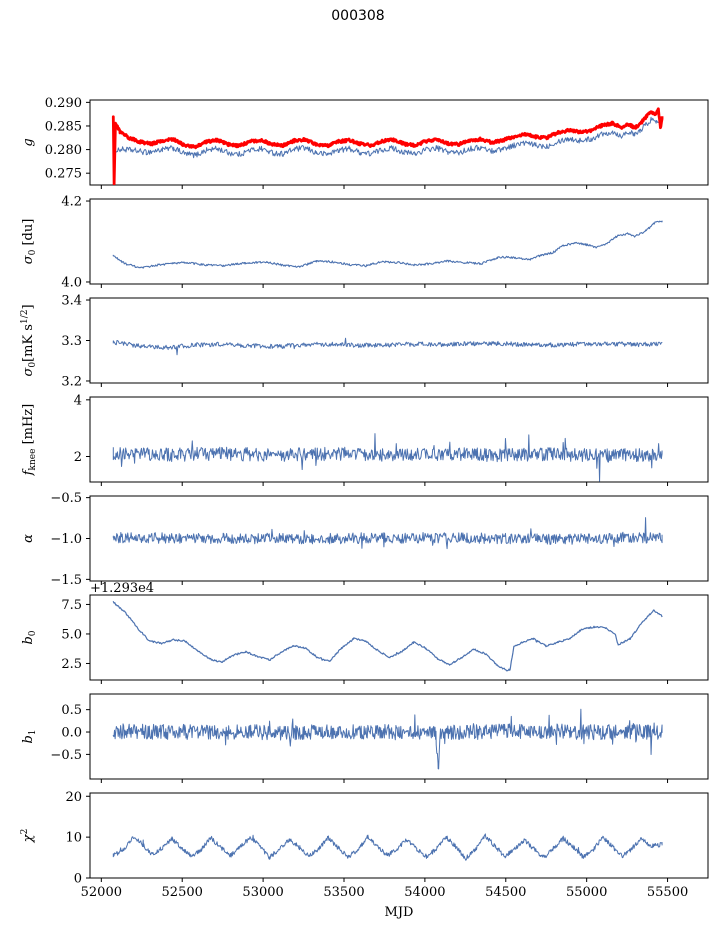 This screenshot has height=936, width=716. What do you see at coordinates (28, 142) in the screenshot?
I see `y-axis-label-g: g` at bounding box center [28, 142].